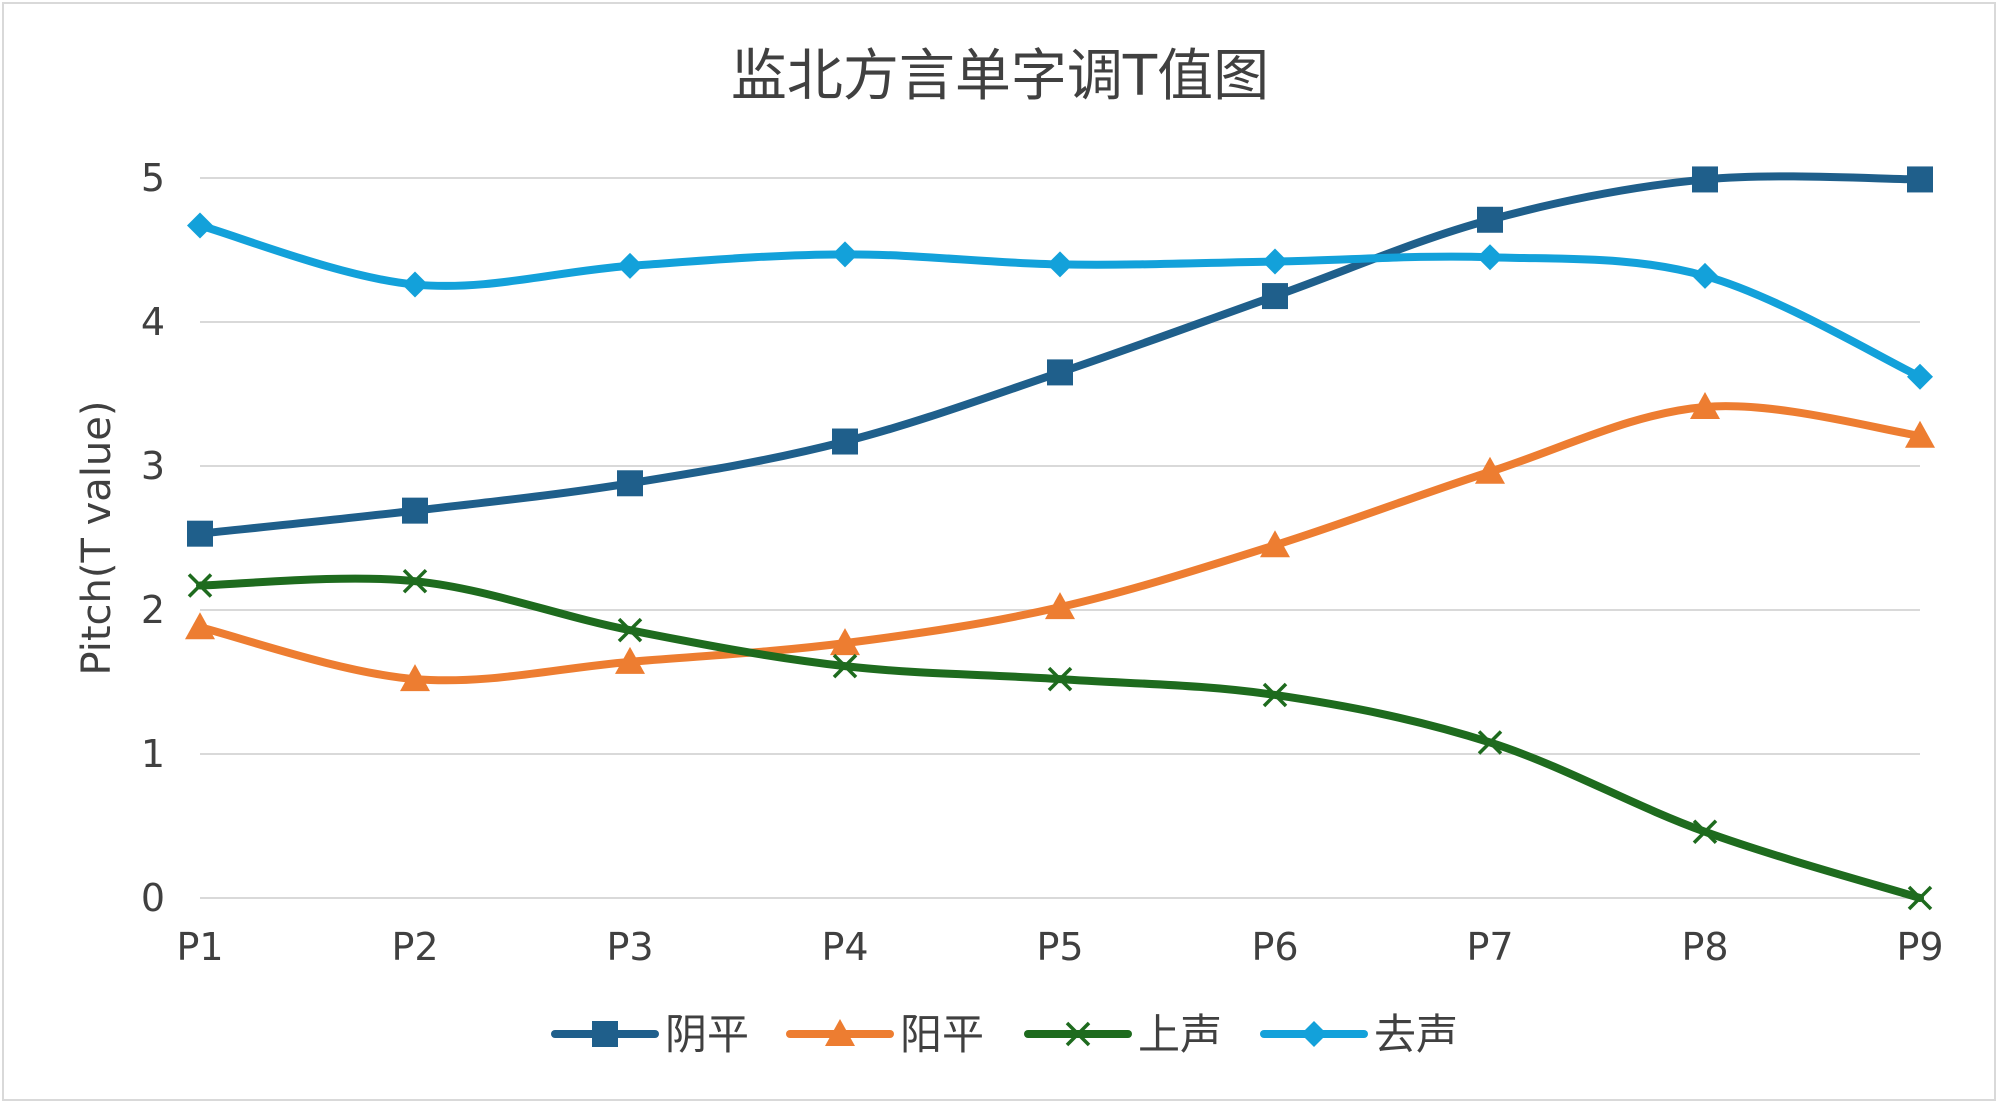 The height and width of the screenshot is (1105, 2000). What do you see at coordinates (153, 178) in the screenshot?
I see `y-tick-label: 5` at bounding box center [153, 178].